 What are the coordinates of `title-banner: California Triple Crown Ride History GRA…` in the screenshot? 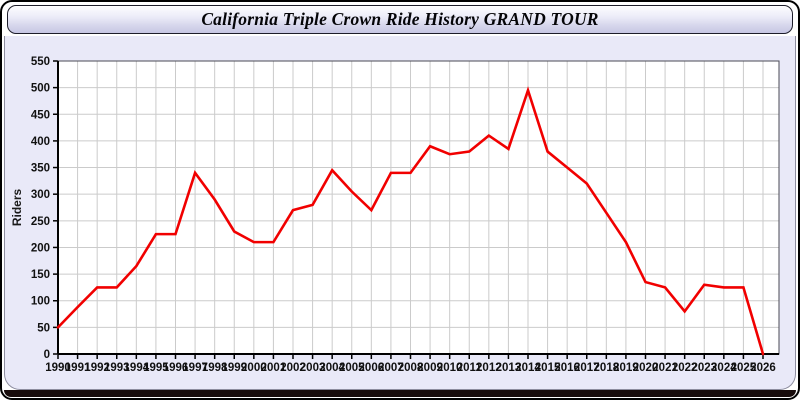 It's located at (400, 19).